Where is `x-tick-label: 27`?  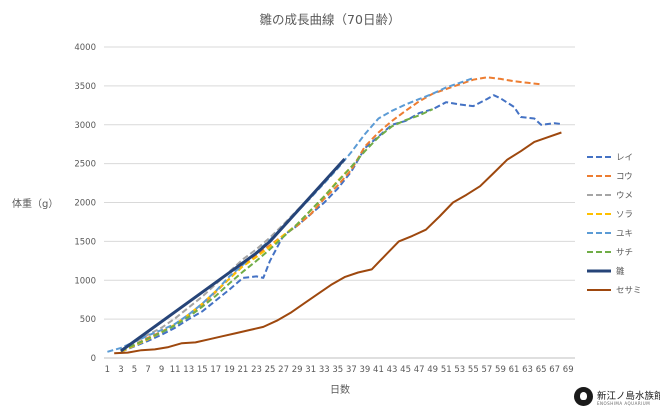 x-tick-label: 27 is located at coordinates (283, 370).